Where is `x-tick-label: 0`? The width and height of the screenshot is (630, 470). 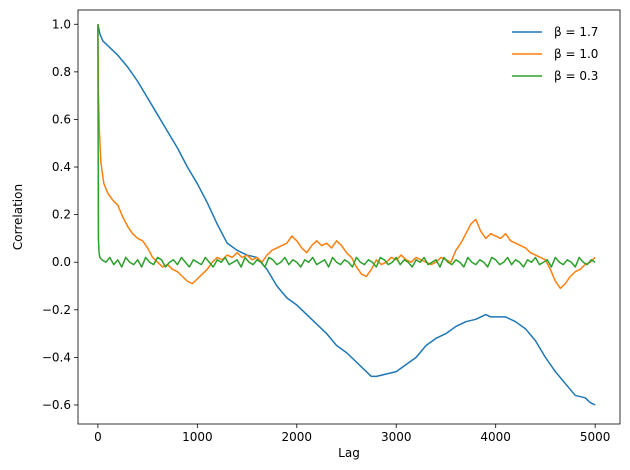
x-tick-label: 0 is located at coordinates (98, 437).